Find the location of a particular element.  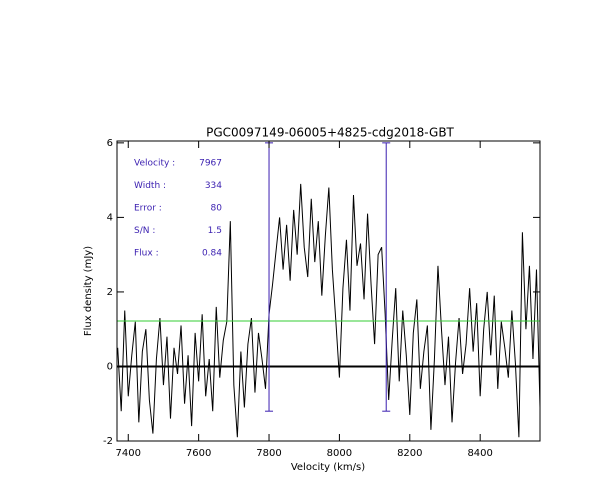

x-tick-label: 8000 is located at coordinates (339, 453).